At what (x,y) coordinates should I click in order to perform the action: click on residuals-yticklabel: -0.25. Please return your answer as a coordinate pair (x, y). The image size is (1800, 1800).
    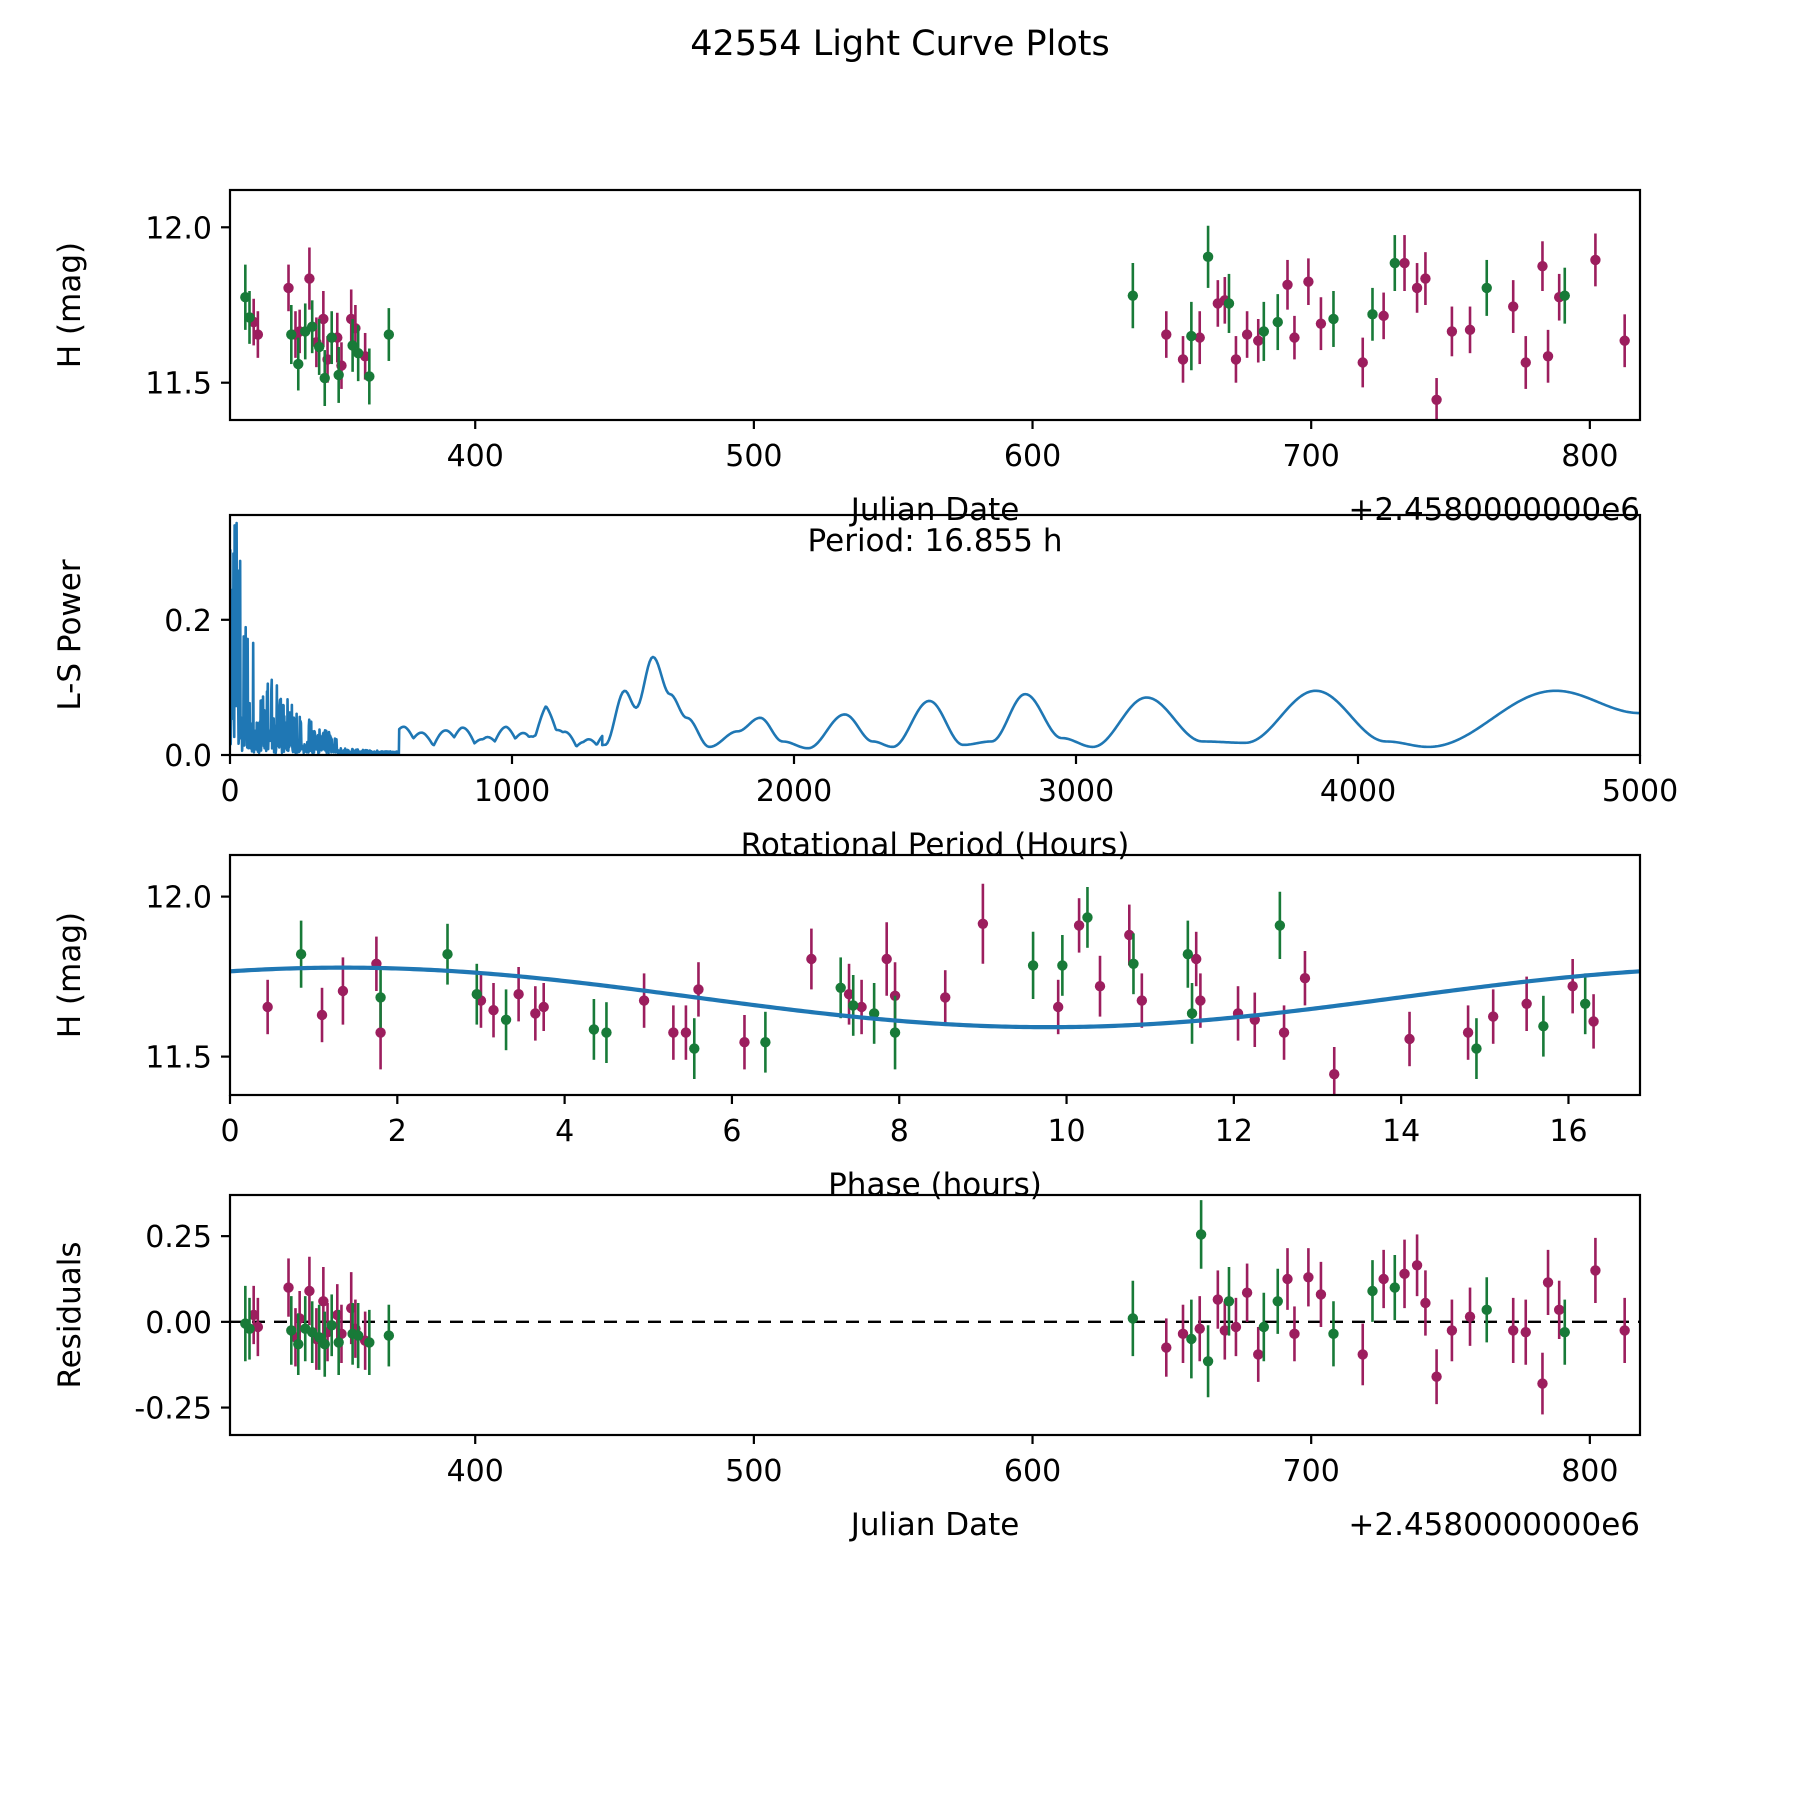
    Looking at the image, I should click on (173, 1409).